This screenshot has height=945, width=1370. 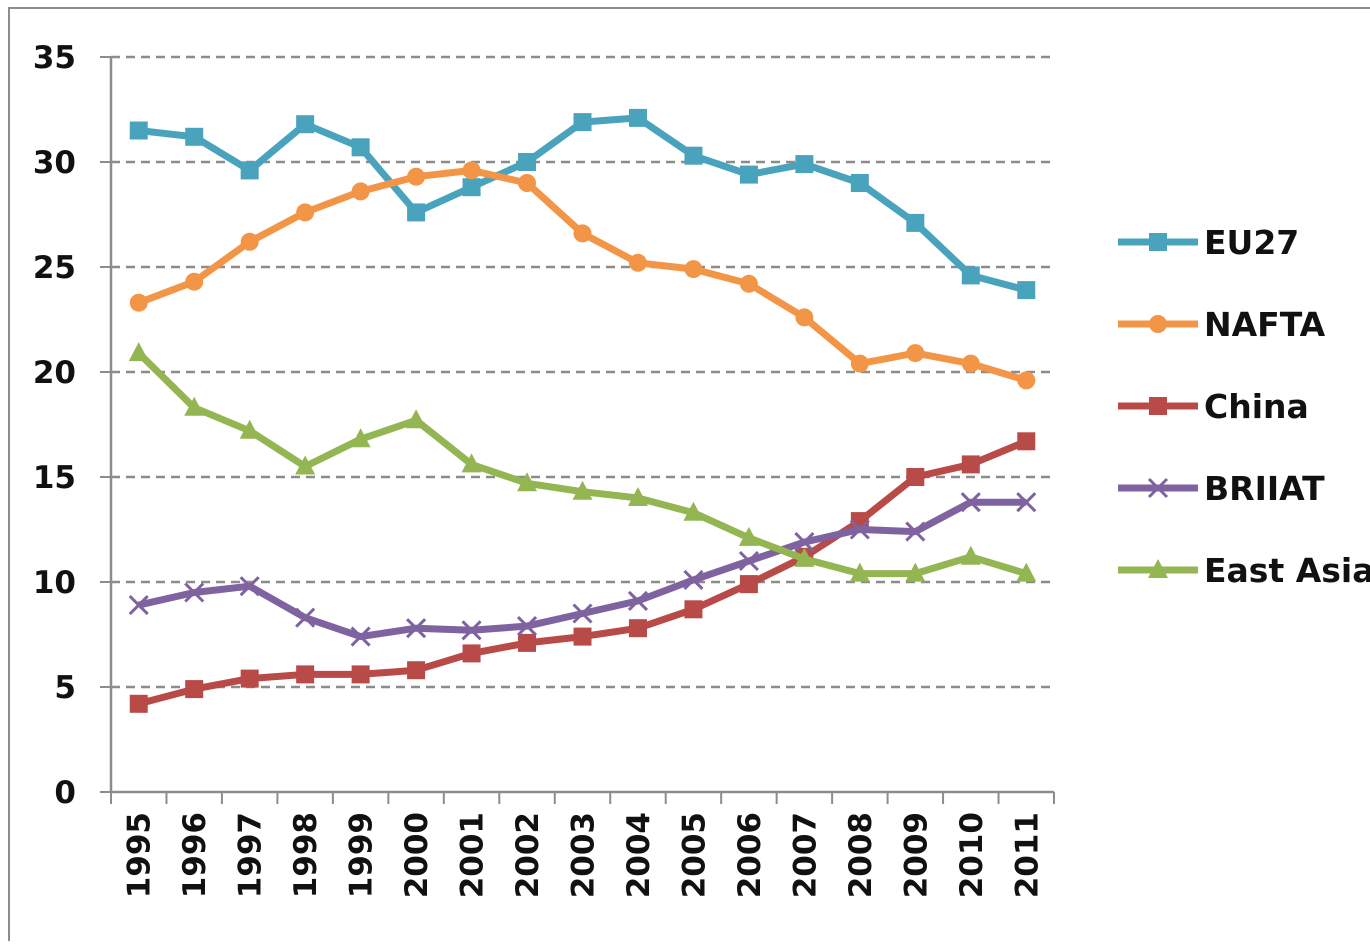 What do you see at coordinates (584, 855) in the screenshot?
I see `x-tick-label: 2003` at bounding box center [584, 855].